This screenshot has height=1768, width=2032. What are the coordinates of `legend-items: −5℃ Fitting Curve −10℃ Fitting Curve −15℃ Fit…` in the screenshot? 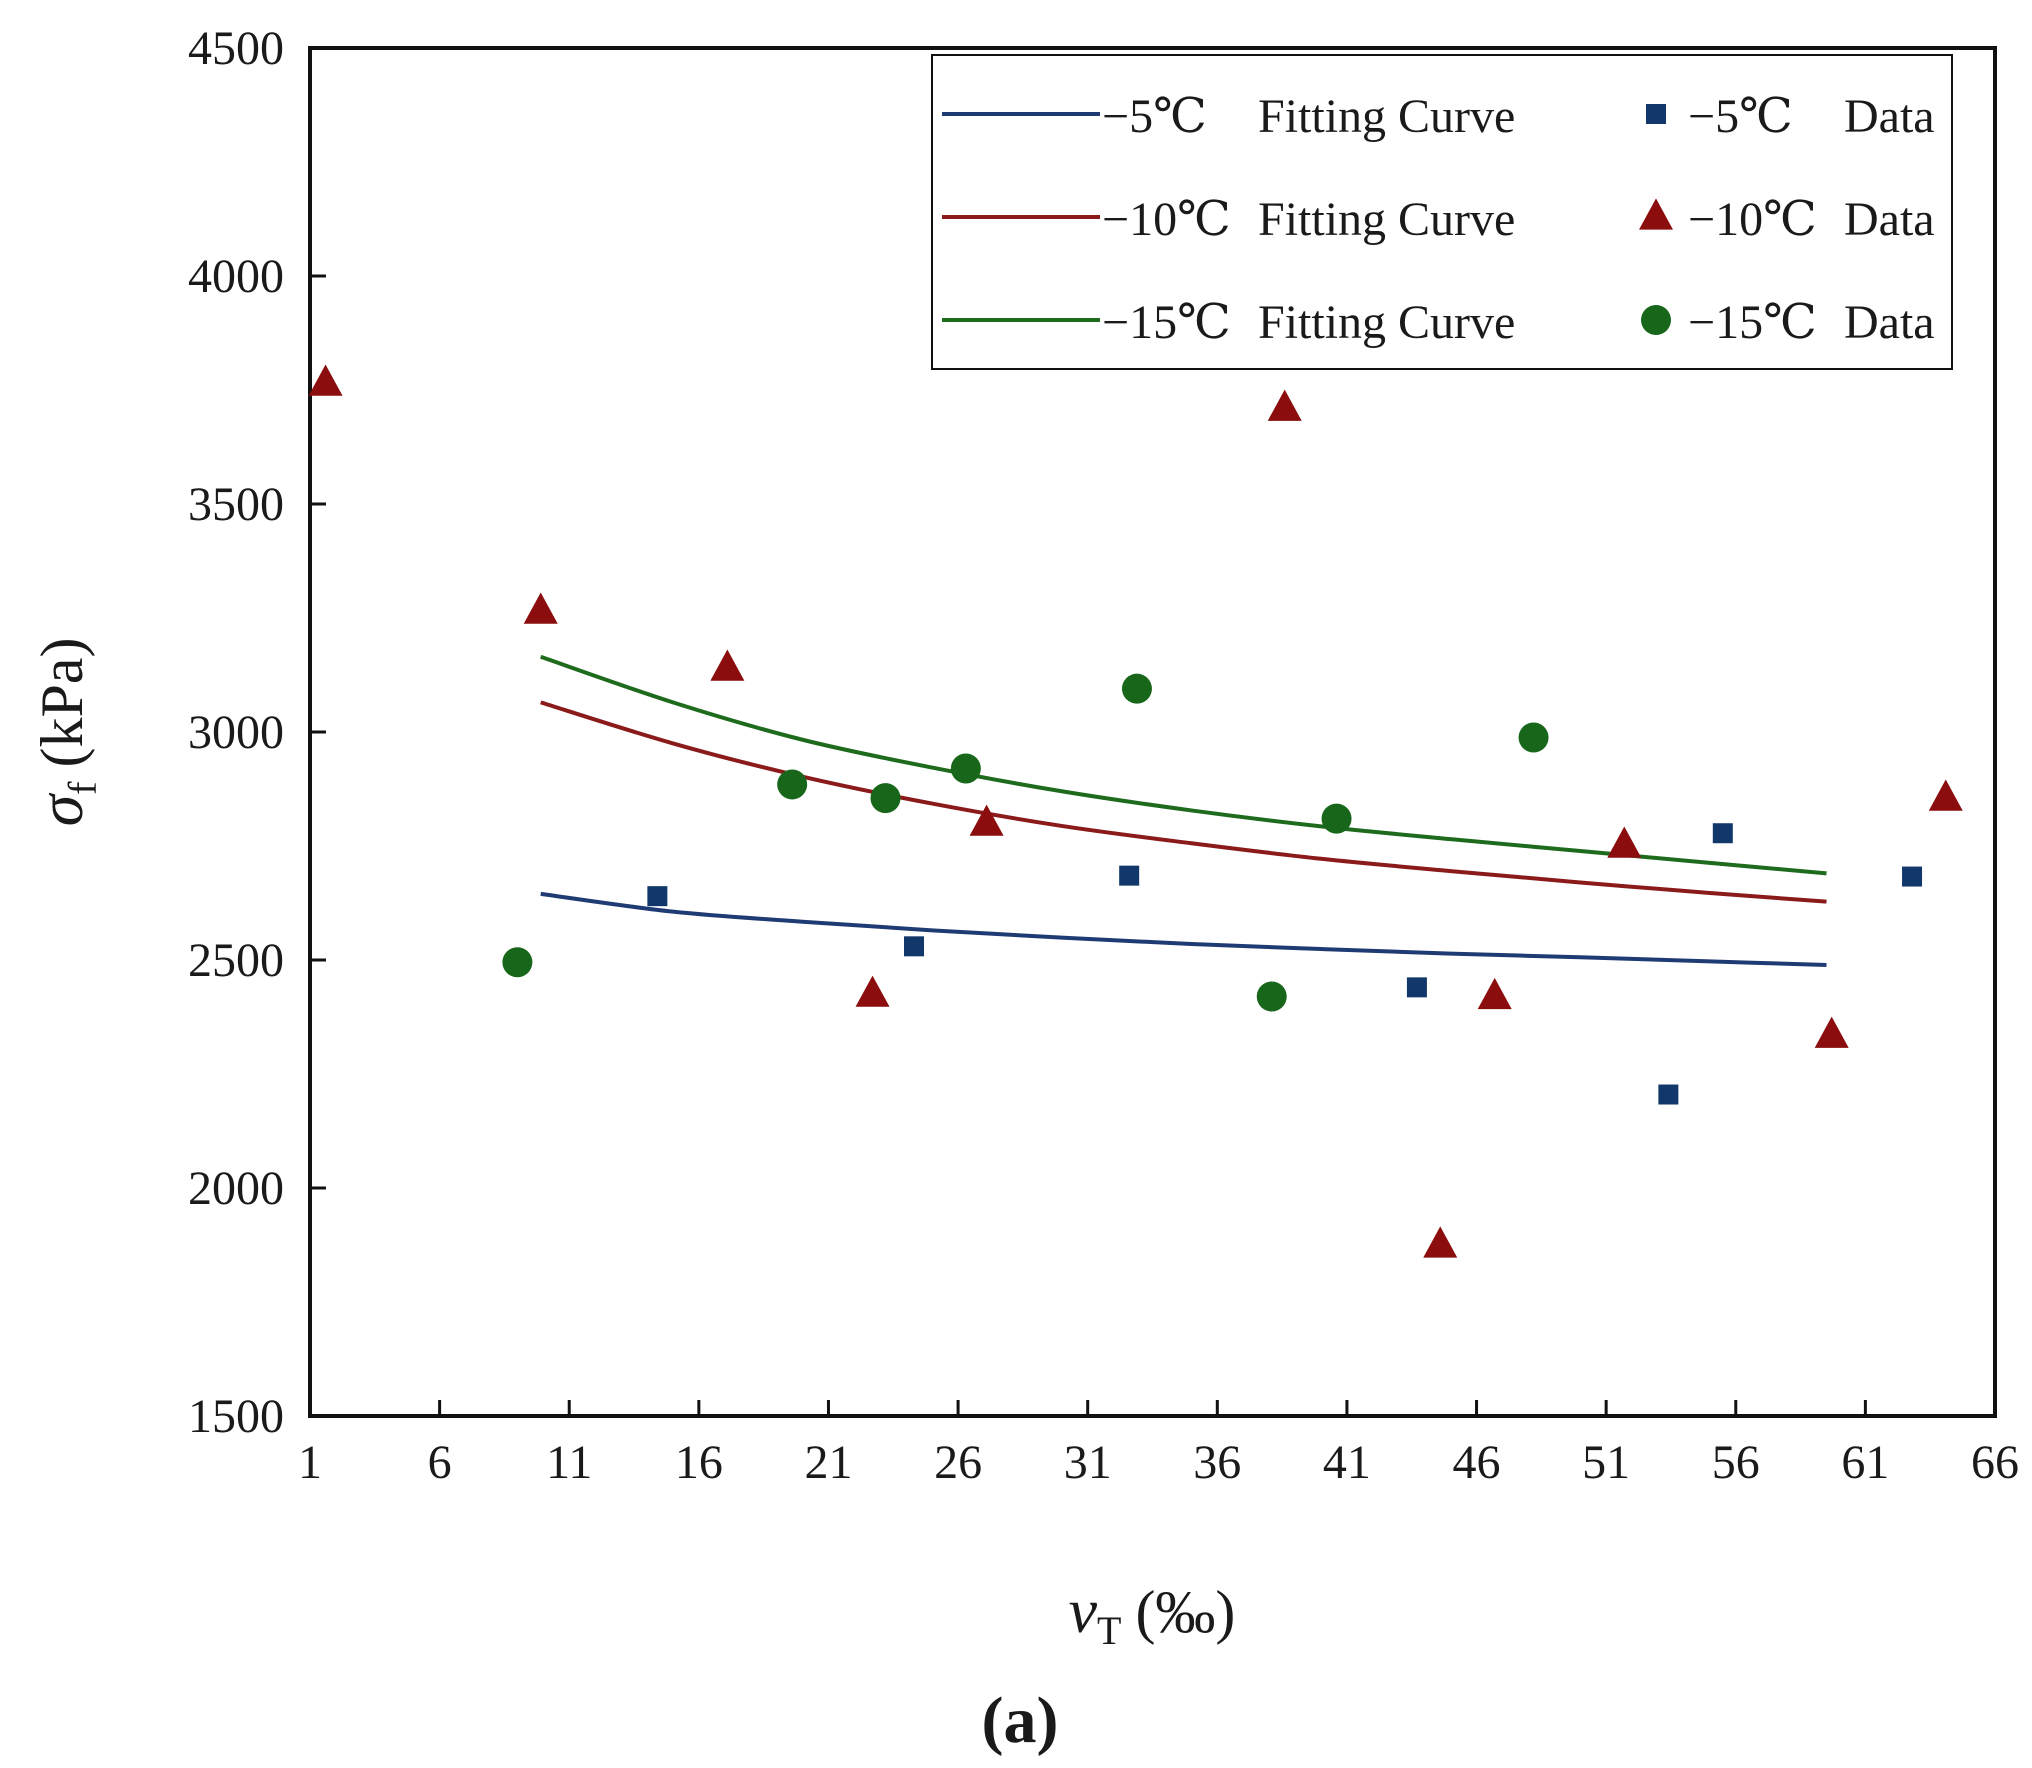 It's located at (1438, 219).